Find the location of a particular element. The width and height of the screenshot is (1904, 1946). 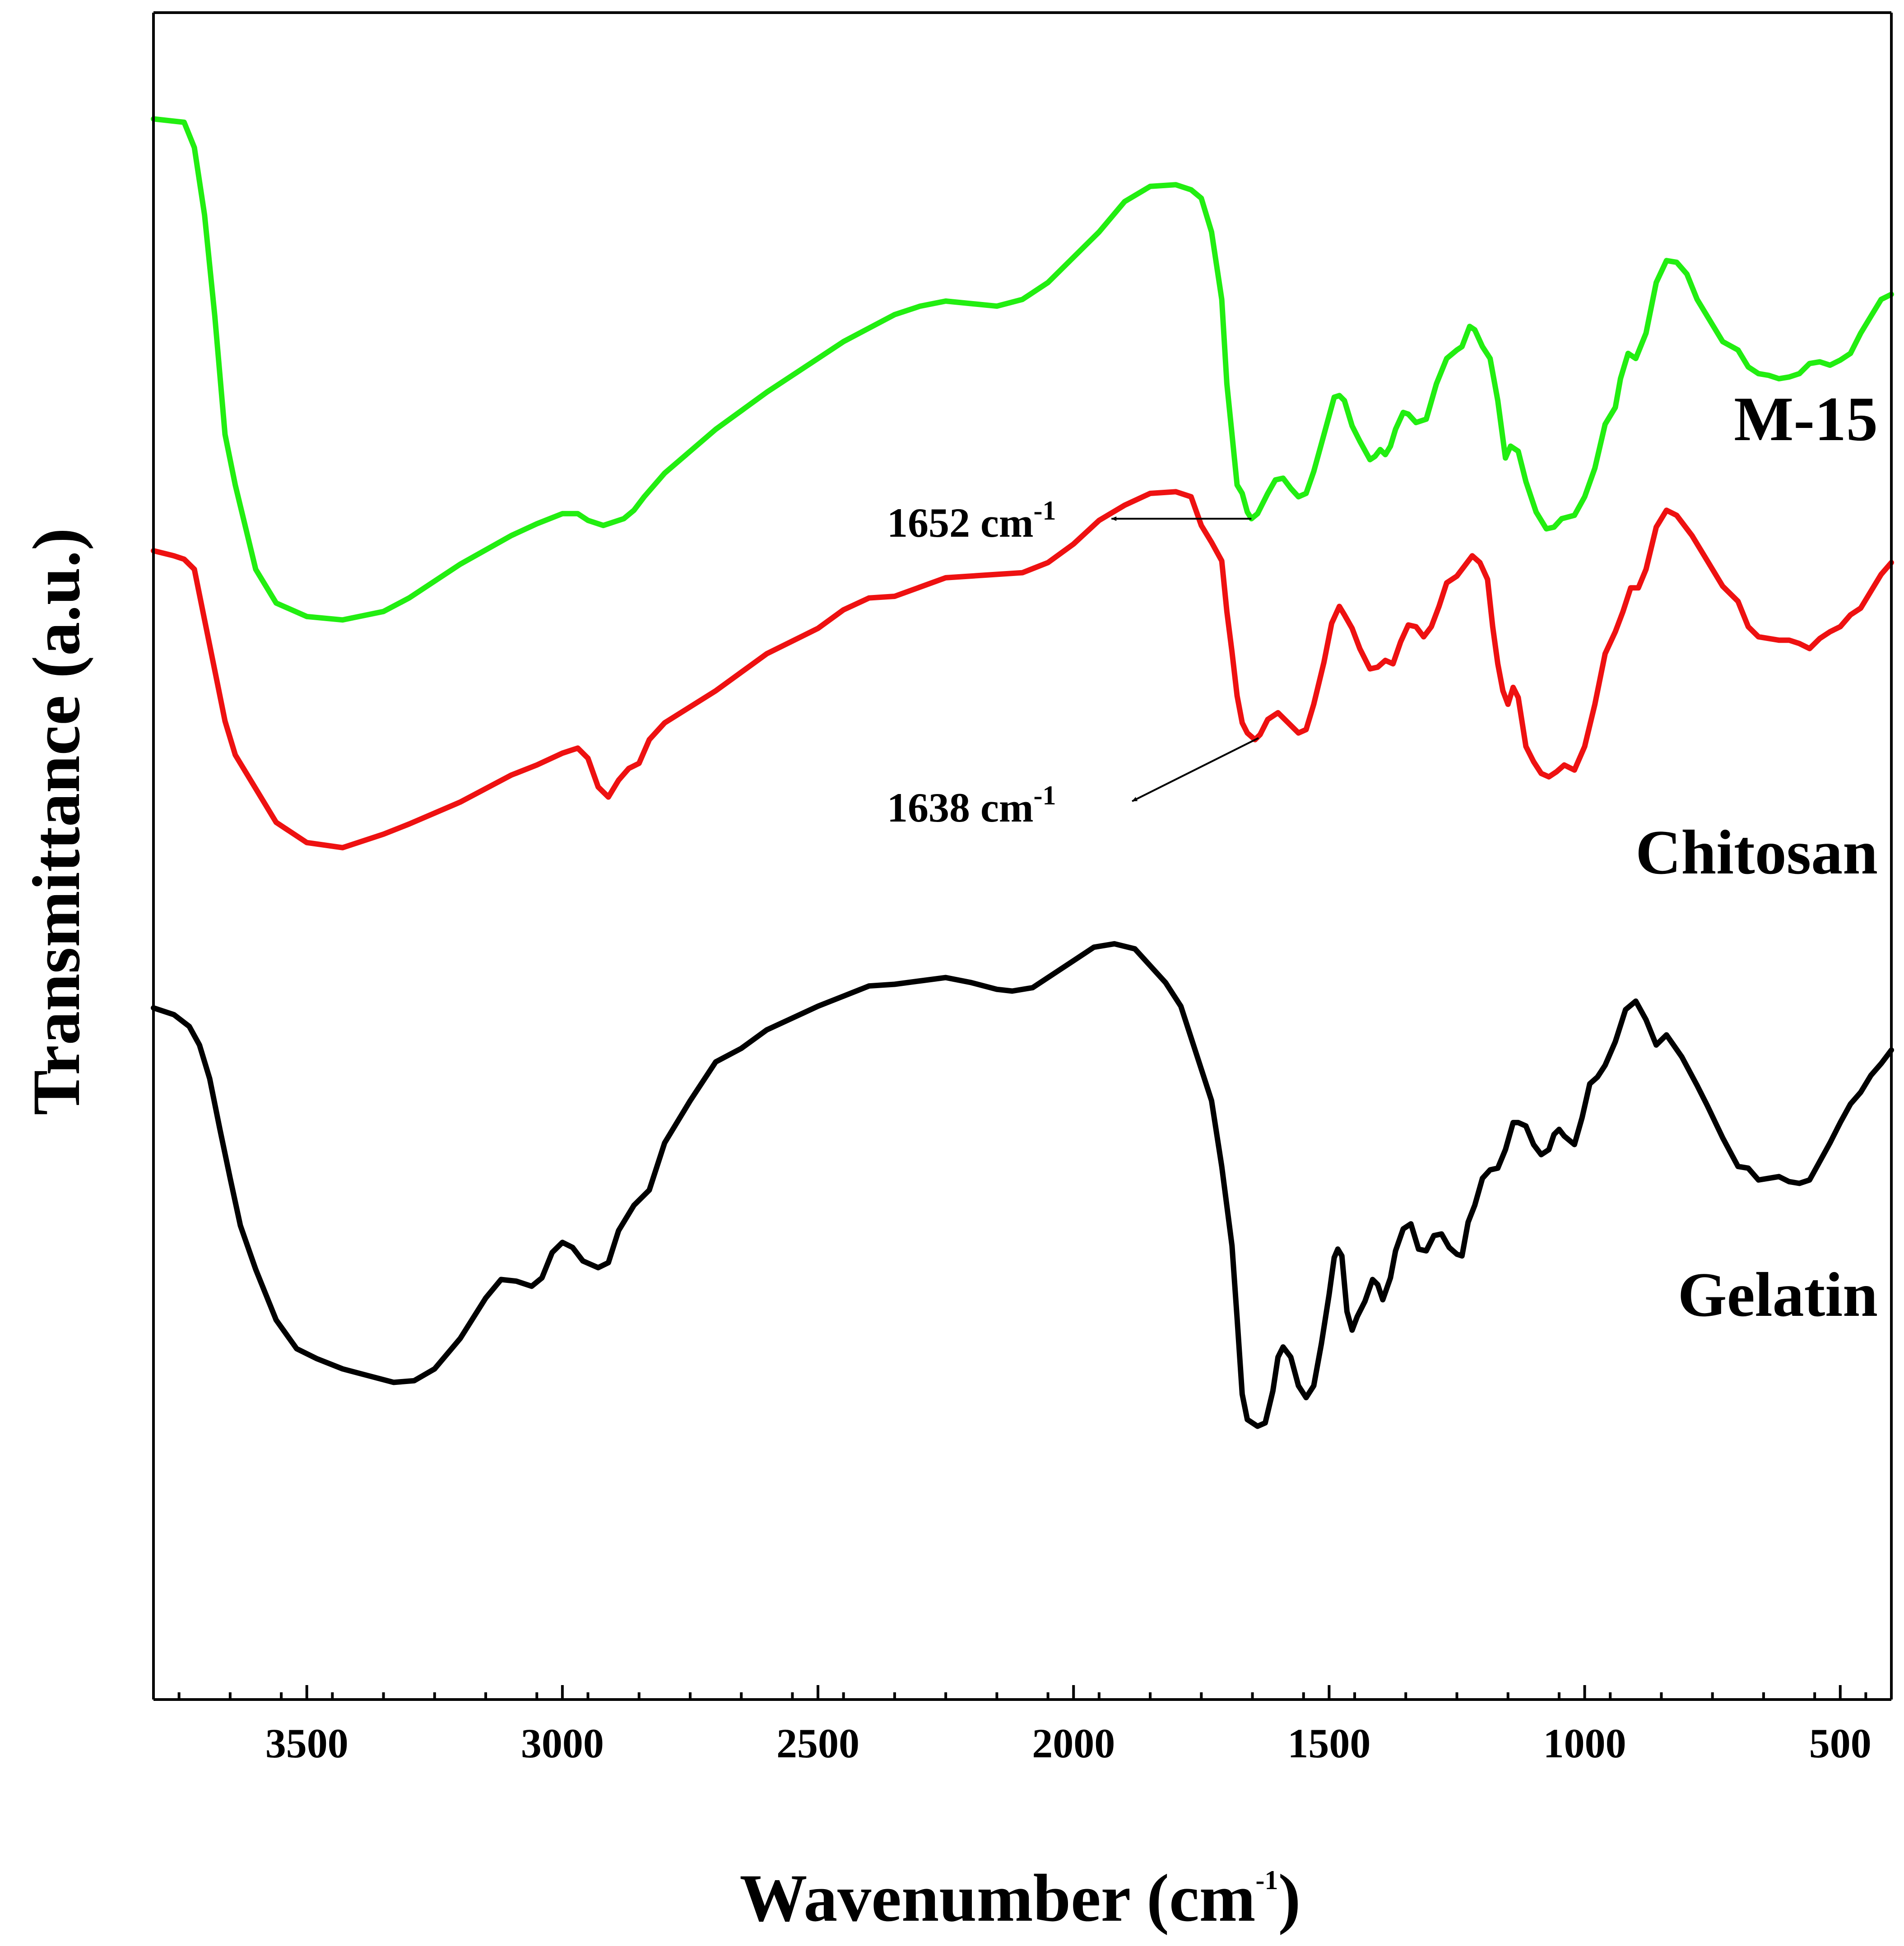

x-axis-title-sup: -1 is located at coordinates (1267, 1880).